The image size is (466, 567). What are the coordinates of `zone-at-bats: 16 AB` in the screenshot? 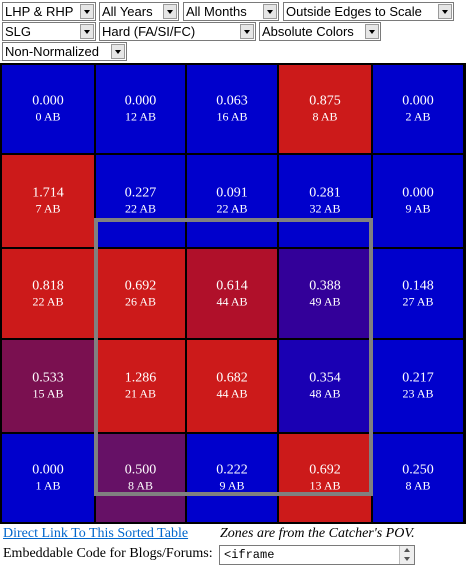 It's located at (232, 116).